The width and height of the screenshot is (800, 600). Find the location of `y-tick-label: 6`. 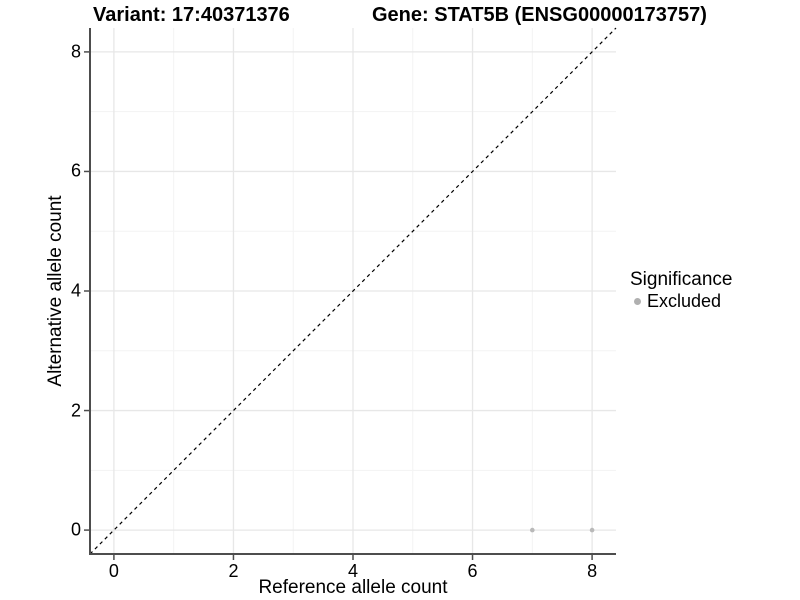

y-tick-label: 6 is located at coordinates (75, 170).